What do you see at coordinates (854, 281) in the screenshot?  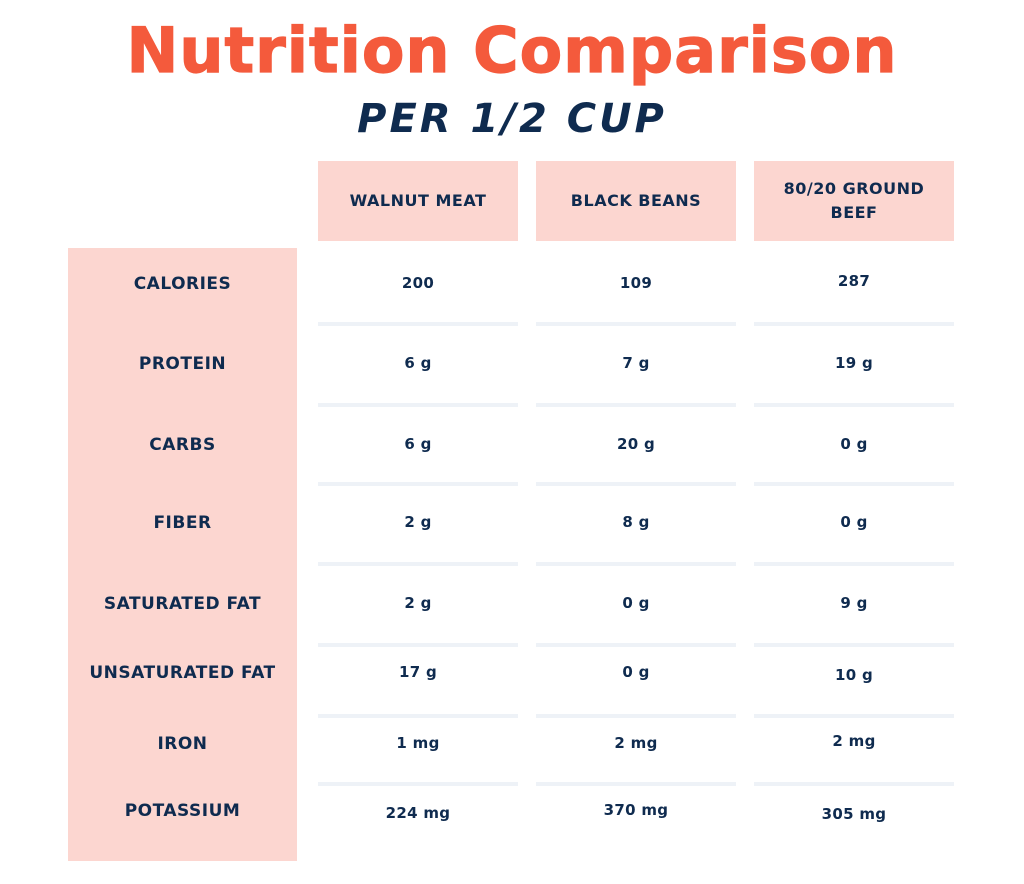 I see `table-cell: 287` at bounding box center [854, 281].